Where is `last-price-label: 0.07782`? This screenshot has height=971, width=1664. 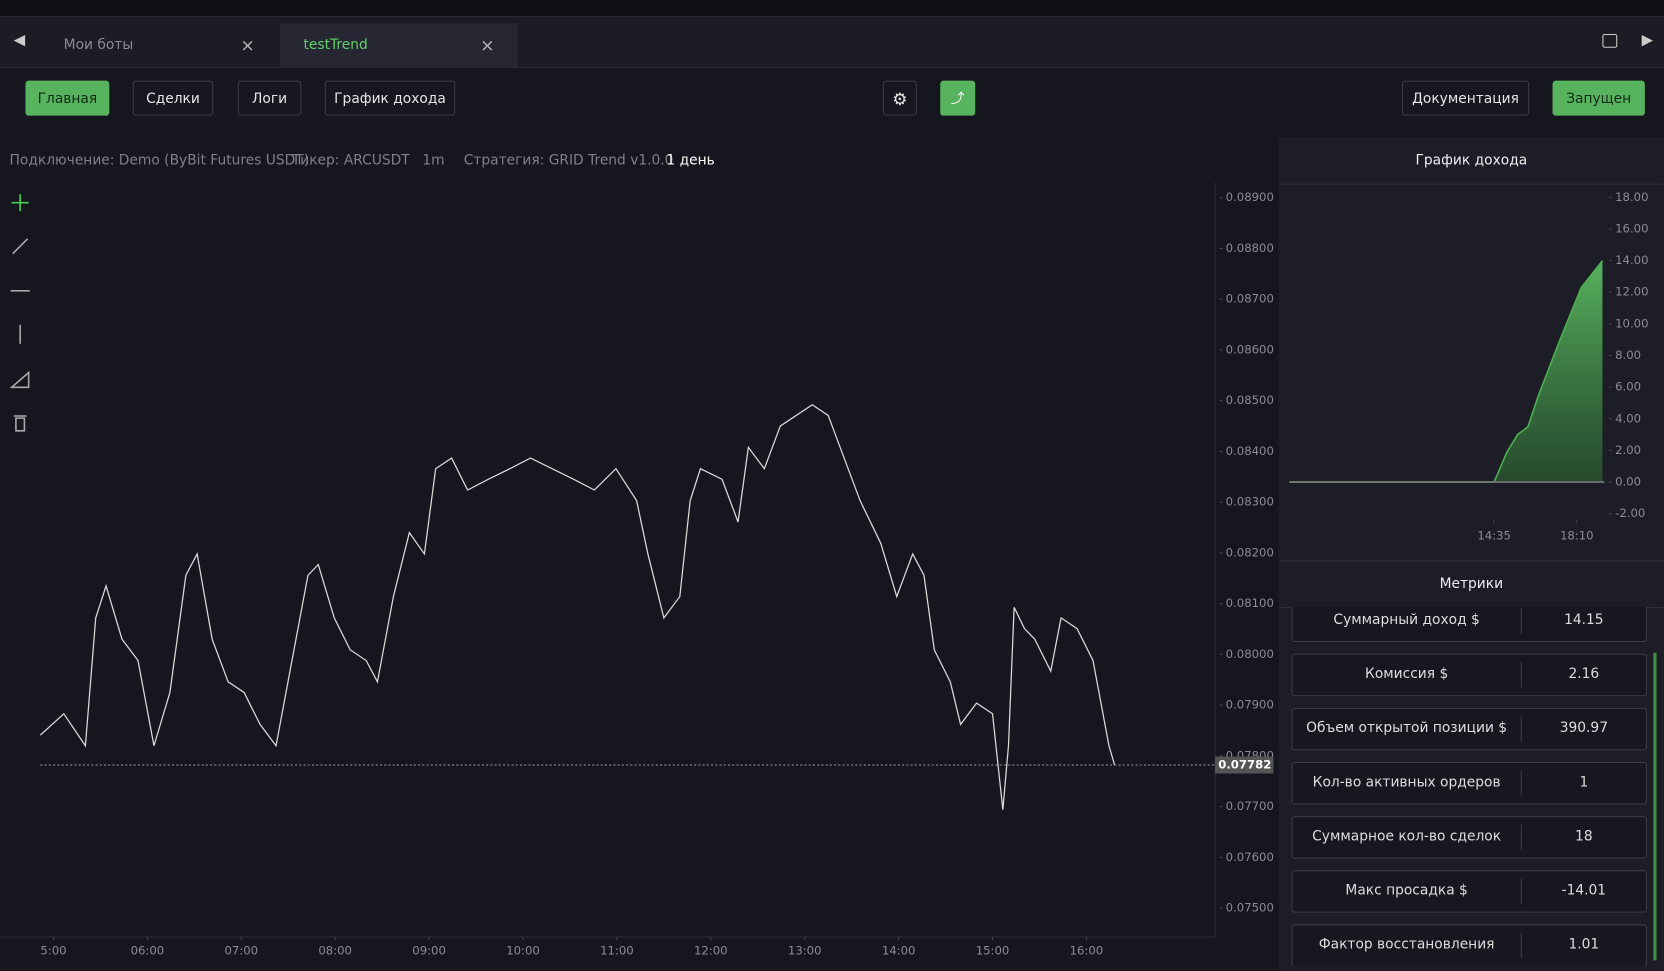 last-price-label: 0.07782 is located at coordinates (1244, 765).